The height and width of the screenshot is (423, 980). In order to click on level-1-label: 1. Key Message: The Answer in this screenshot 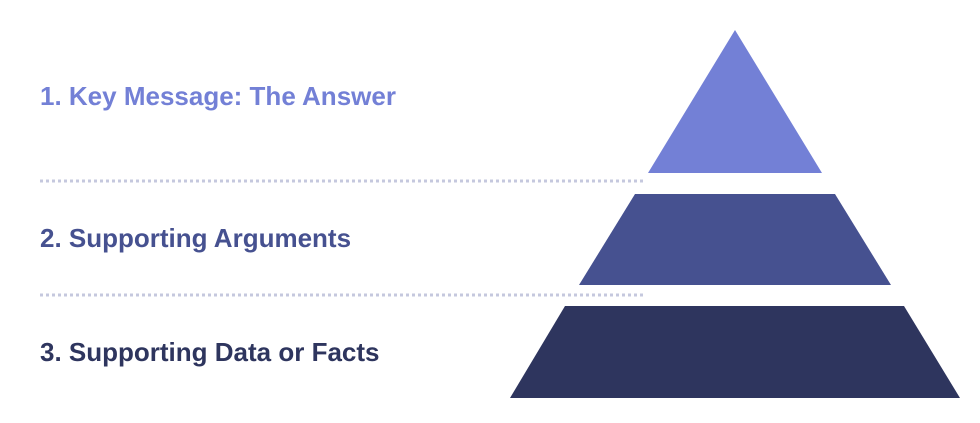, I will do `click(218, 96)`.